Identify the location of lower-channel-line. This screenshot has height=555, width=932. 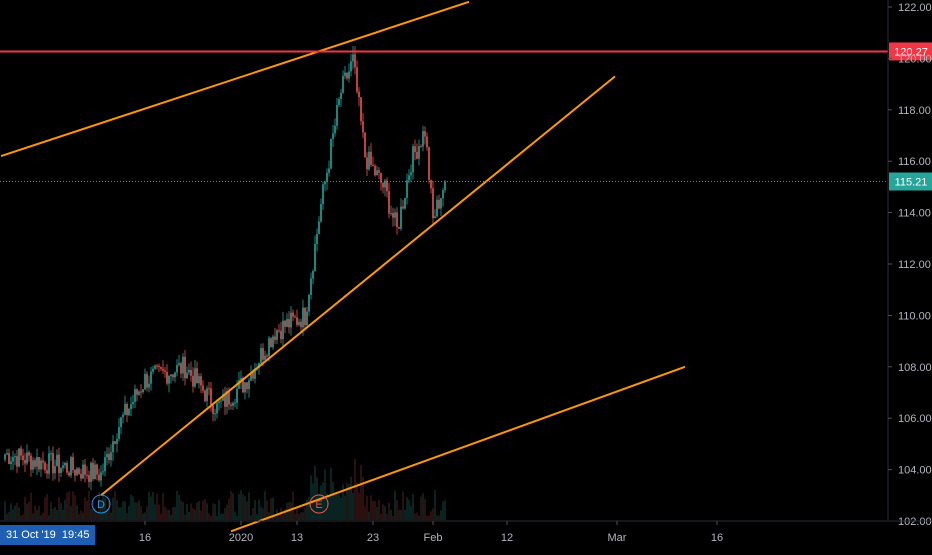
(458, 449).